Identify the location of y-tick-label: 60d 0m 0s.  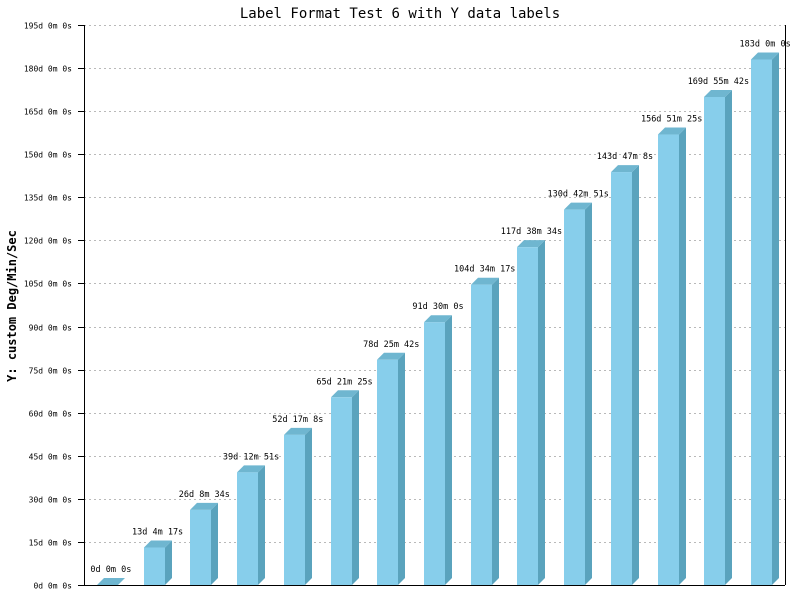
(51, 414).